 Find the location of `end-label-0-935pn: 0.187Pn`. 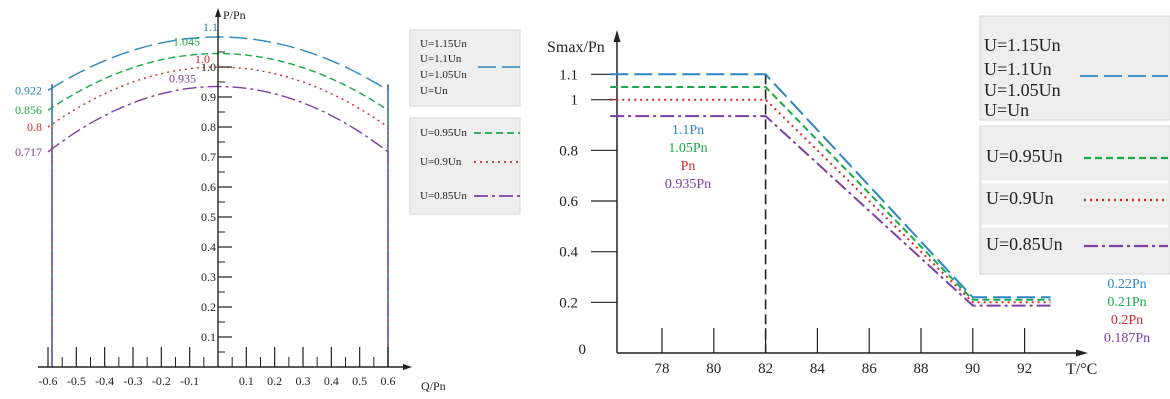

end-label-0-935pn: 0.187Pn is located at coordinates (1127, 338).